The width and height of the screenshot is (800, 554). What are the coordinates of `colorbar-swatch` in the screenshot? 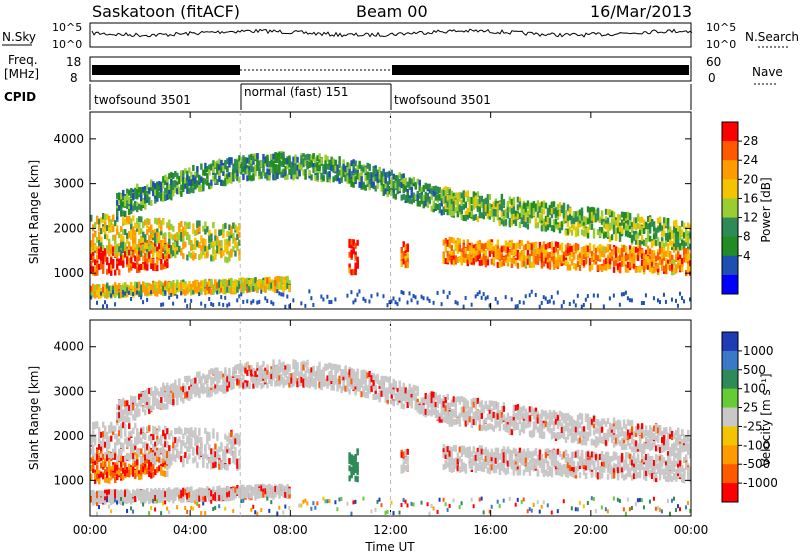 It's located at (730, 189).